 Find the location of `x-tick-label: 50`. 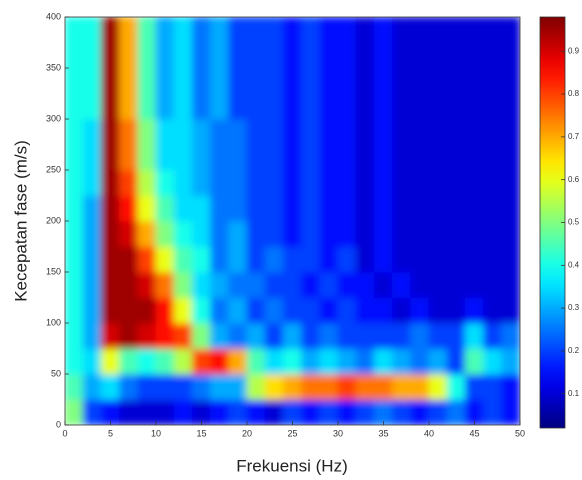

x-tick-label: 50 is located at coordinates (520, 433).